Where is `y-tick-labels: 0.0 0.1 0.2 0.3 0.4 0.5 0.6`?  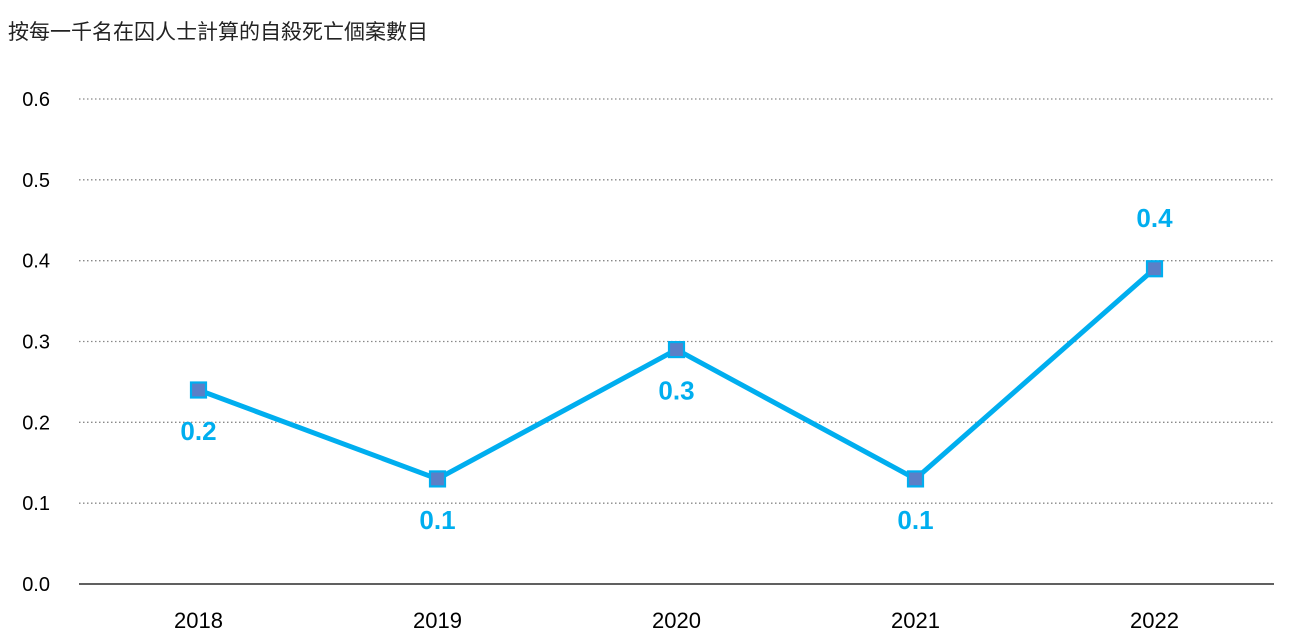 y-tick-labels: 0.0 0.1 0.2 0.3 0.4 0.5 0.6 is located at coordinates (36, 342).